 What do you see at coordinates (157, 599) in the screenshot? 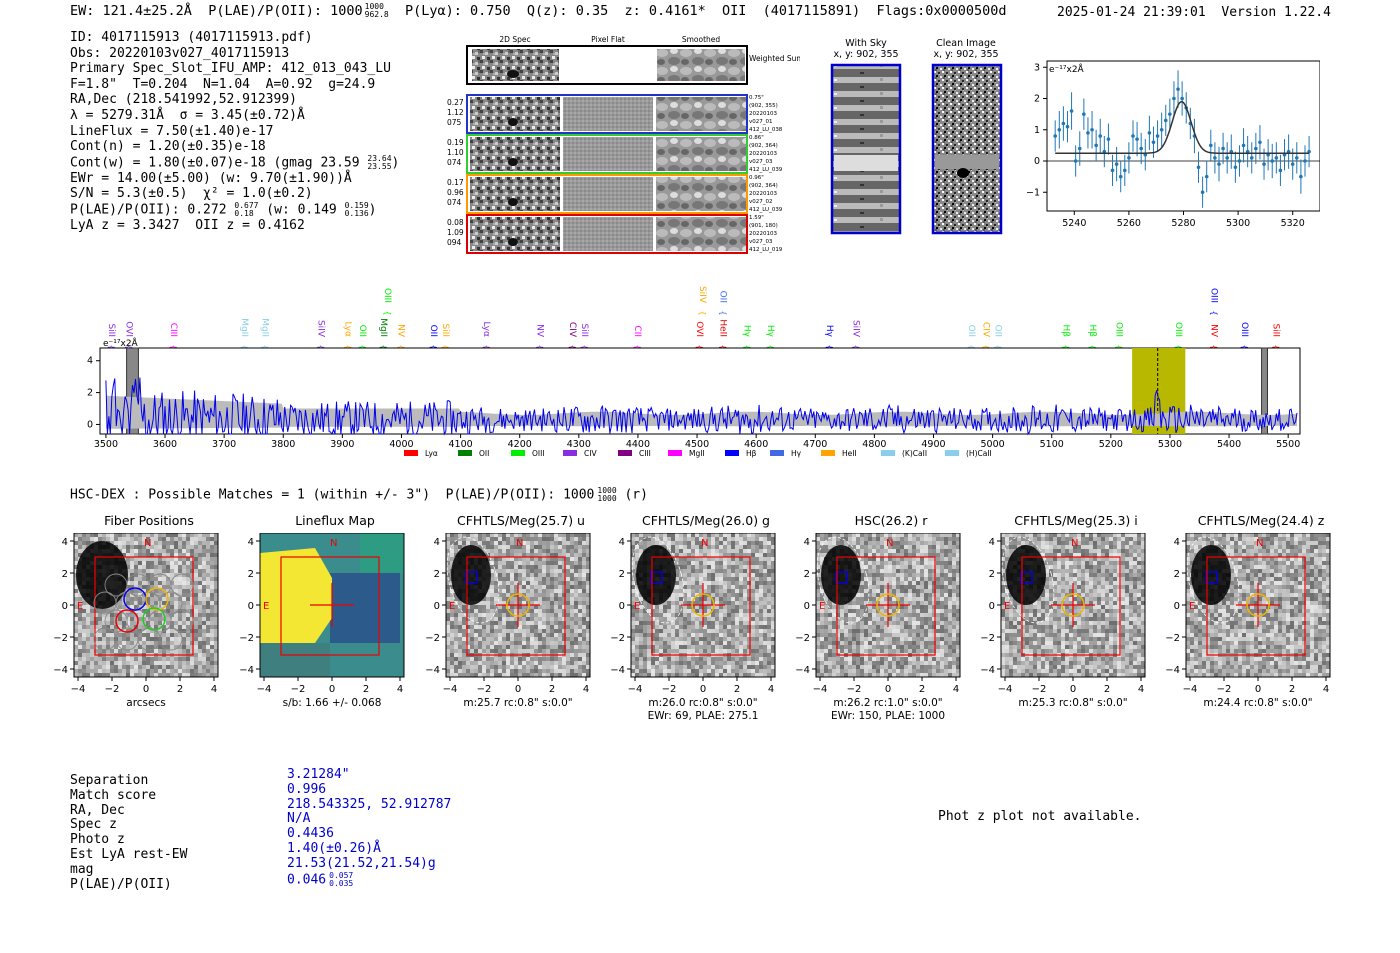
I see `fiber-orange` at bounding box center [157, 599].